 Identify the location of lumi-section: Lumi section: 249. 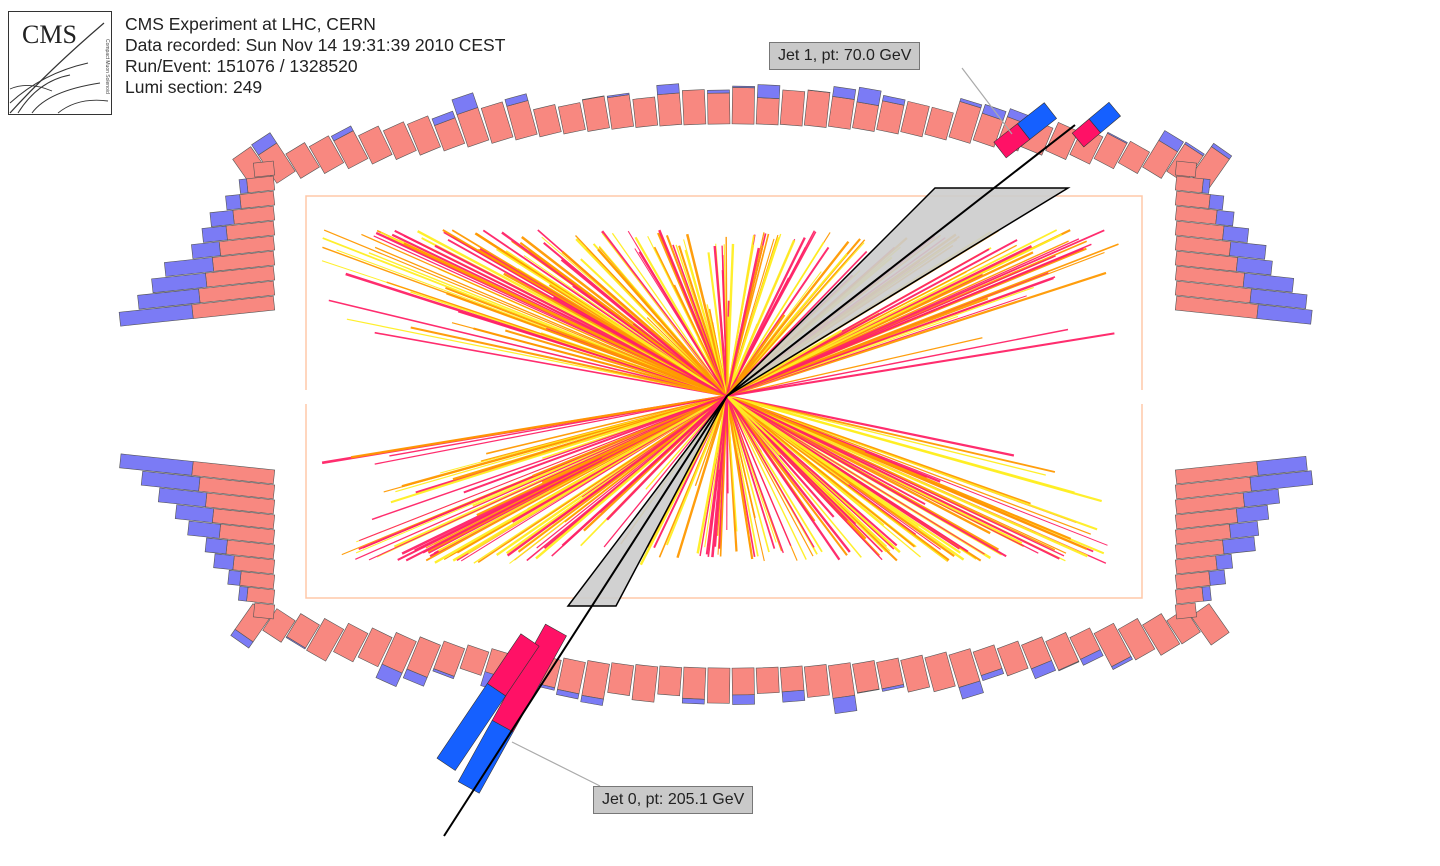
(194, 87).